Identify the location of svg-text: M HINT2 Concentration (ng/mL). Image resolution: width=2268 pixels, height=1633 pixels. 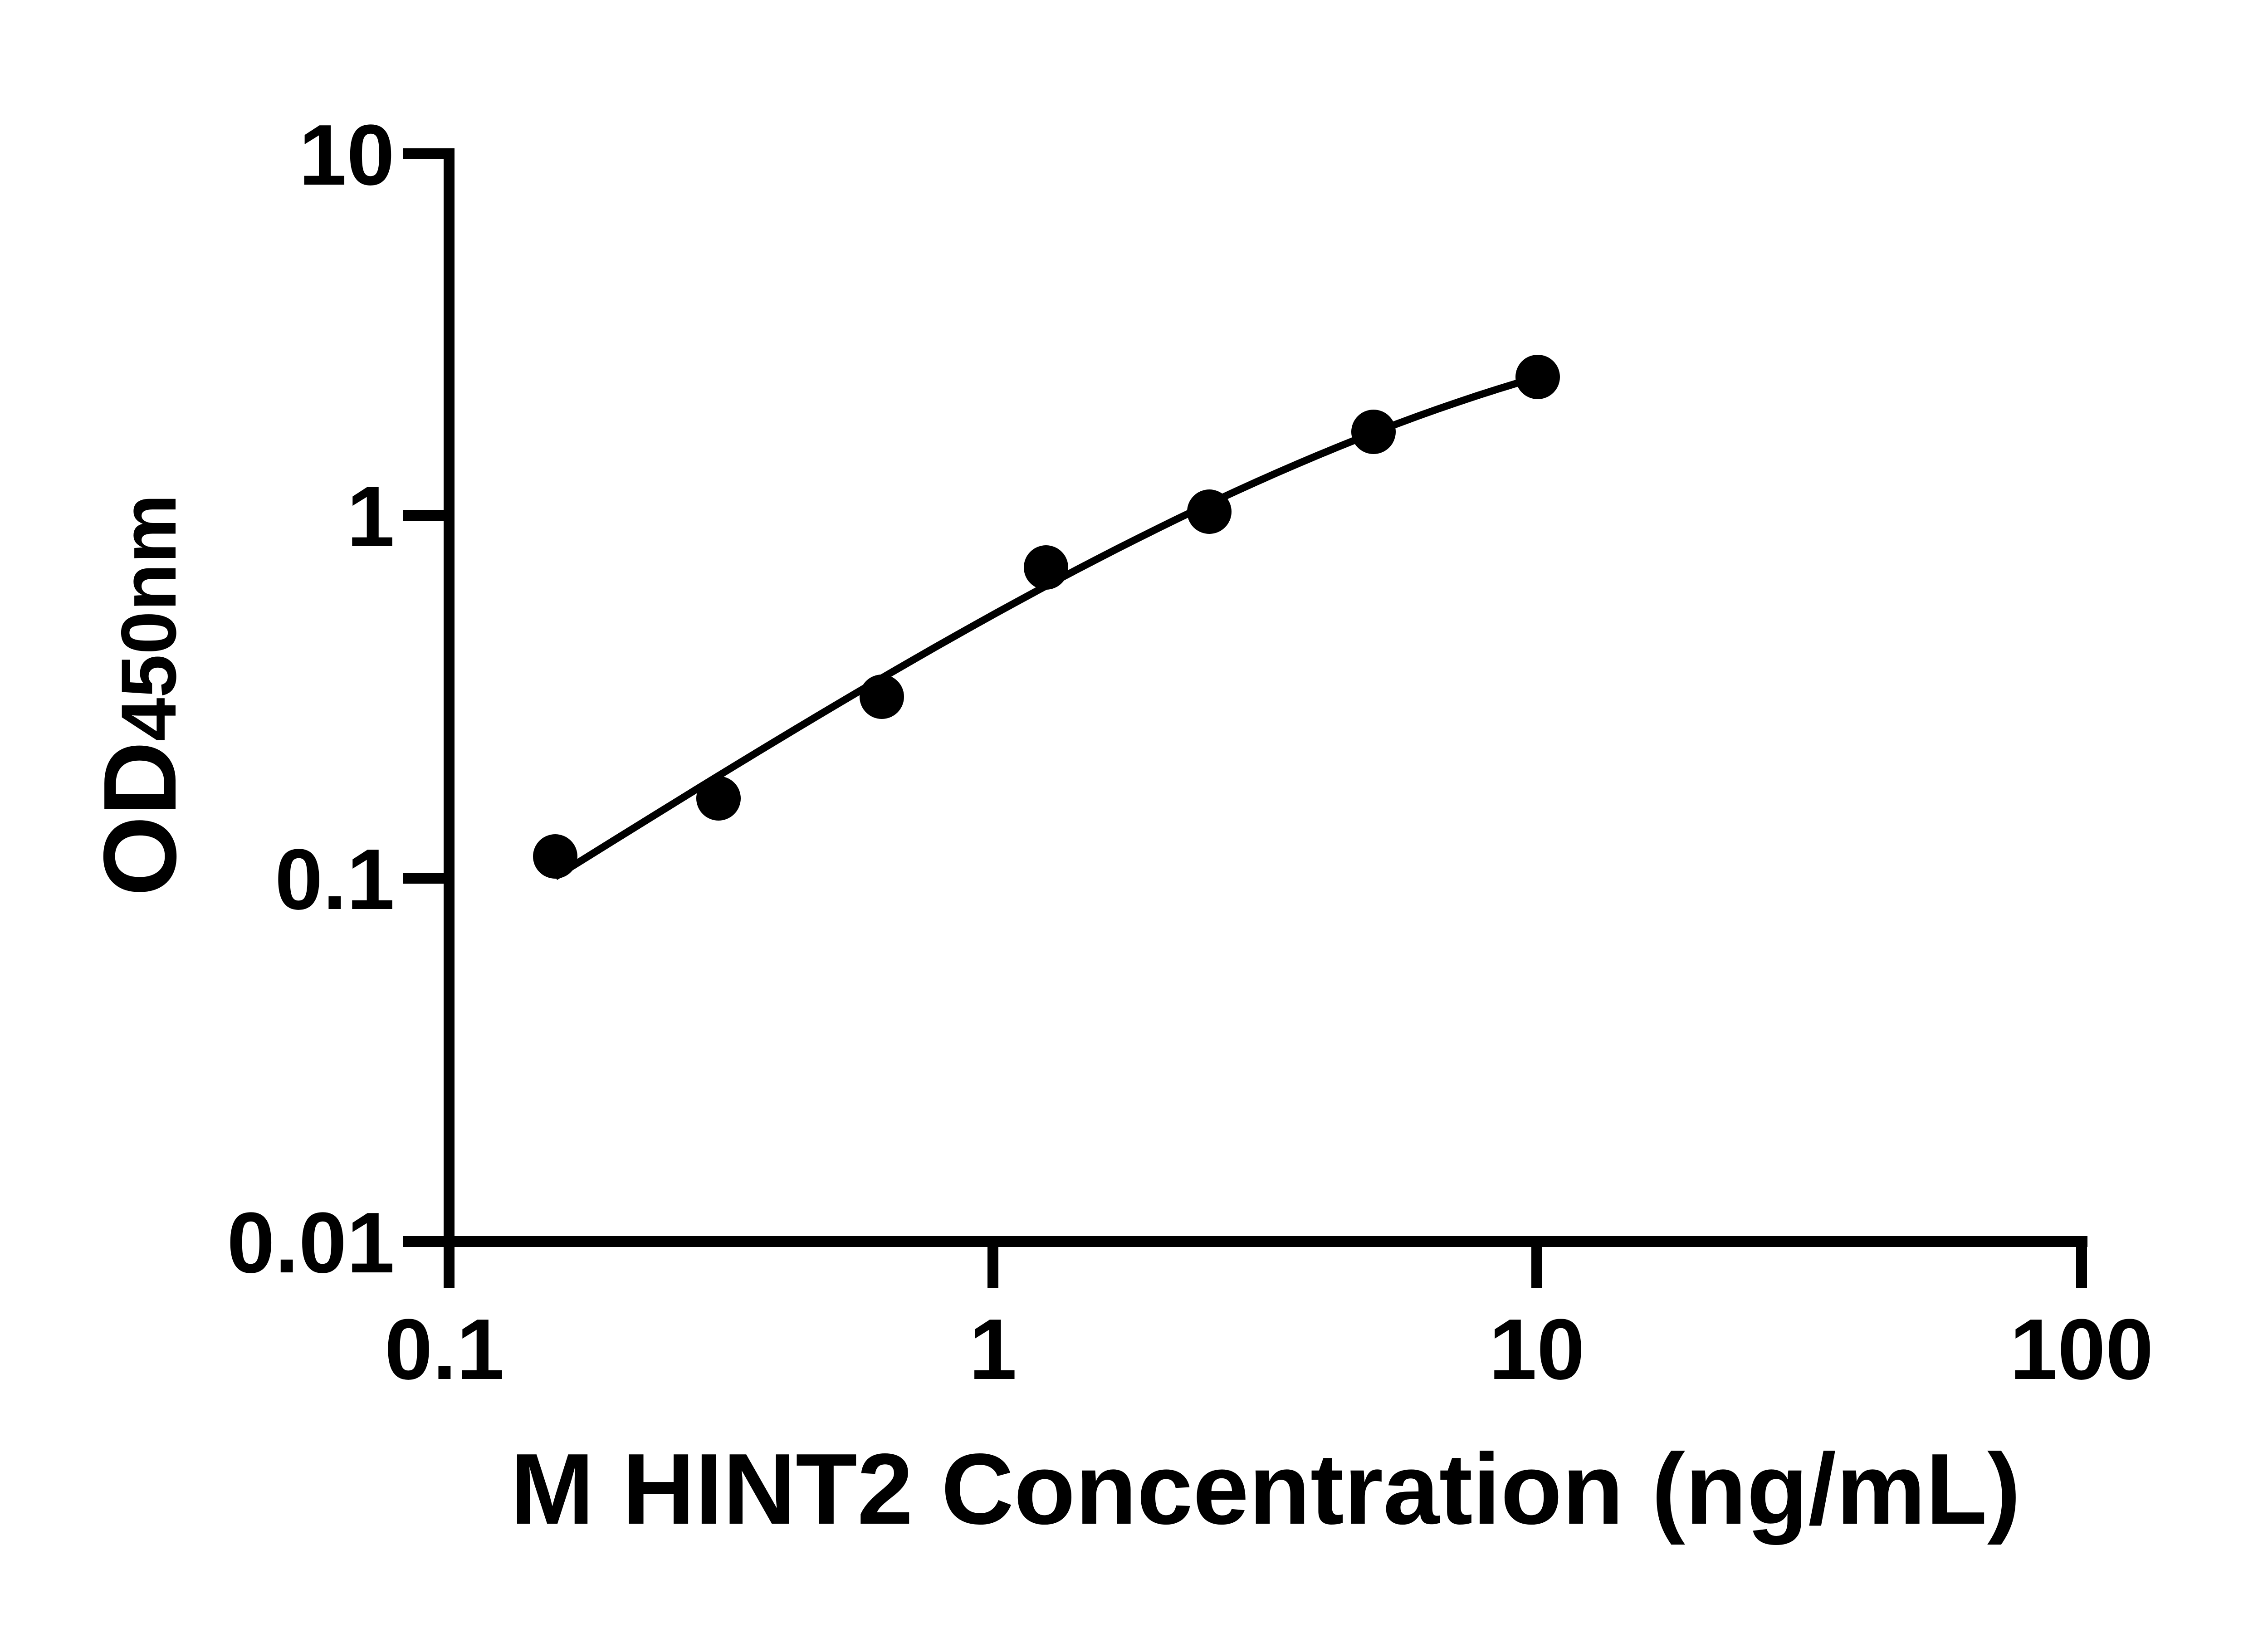
(1265, 1489).